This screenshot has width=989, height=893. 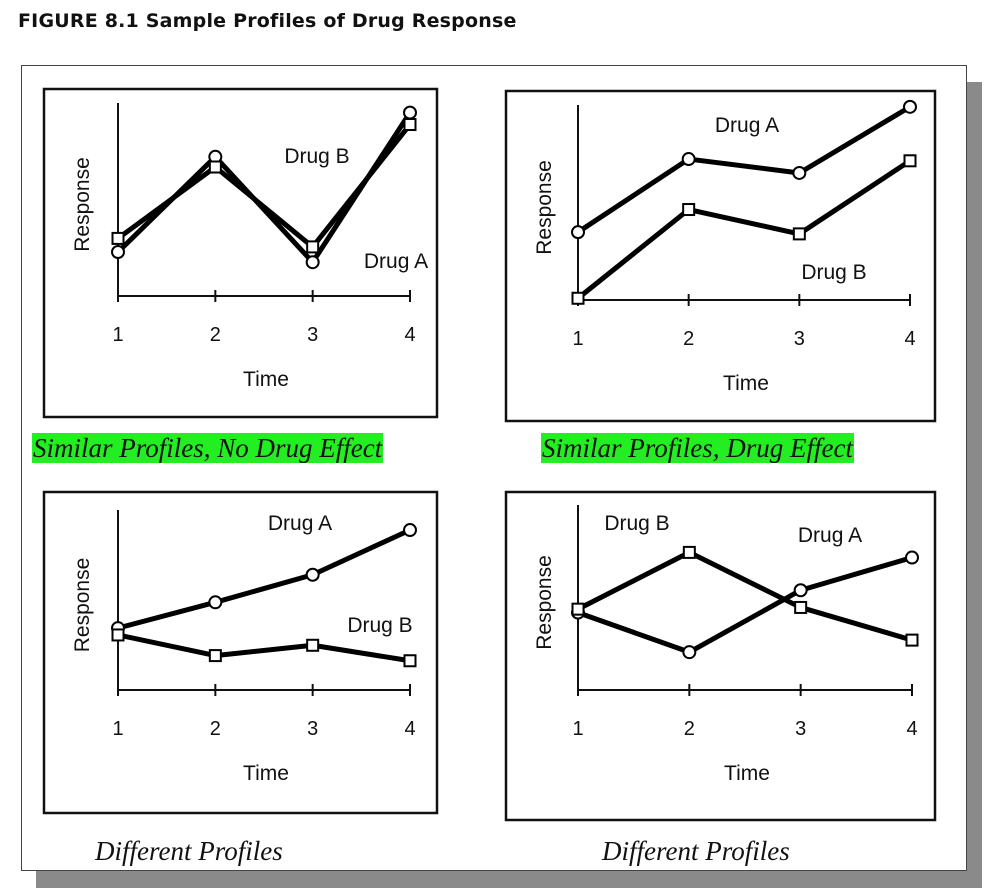 I want to click on caption-text-4: Different Profiles, so click(x=696, y=851).